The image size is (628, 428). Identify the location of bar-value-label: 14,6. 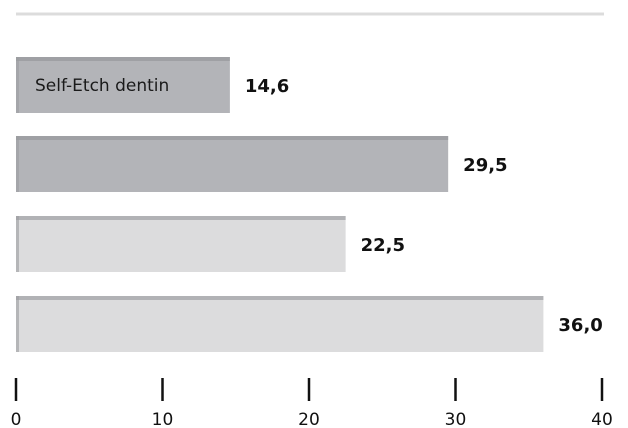
(267, 86).